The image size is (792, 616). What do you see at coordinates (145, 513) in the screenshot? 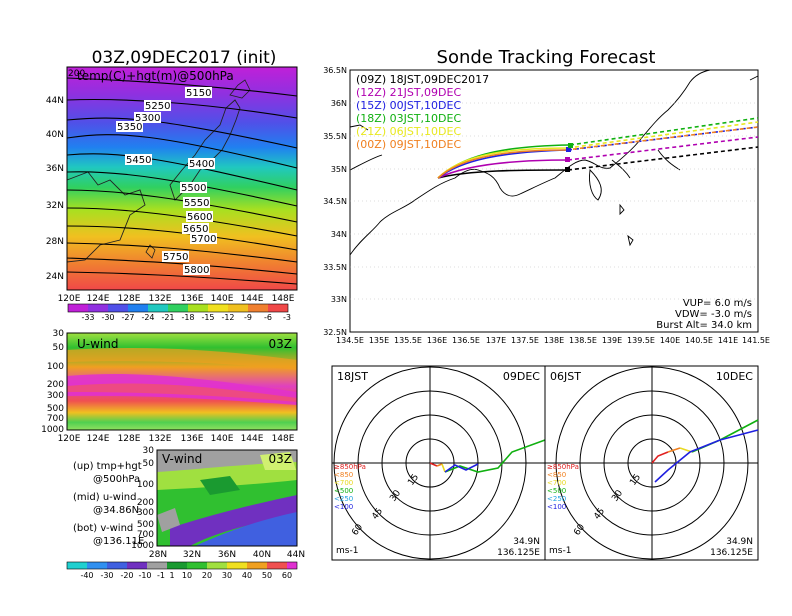
I see `y-tick: 300` at bounding box center [145, 513].